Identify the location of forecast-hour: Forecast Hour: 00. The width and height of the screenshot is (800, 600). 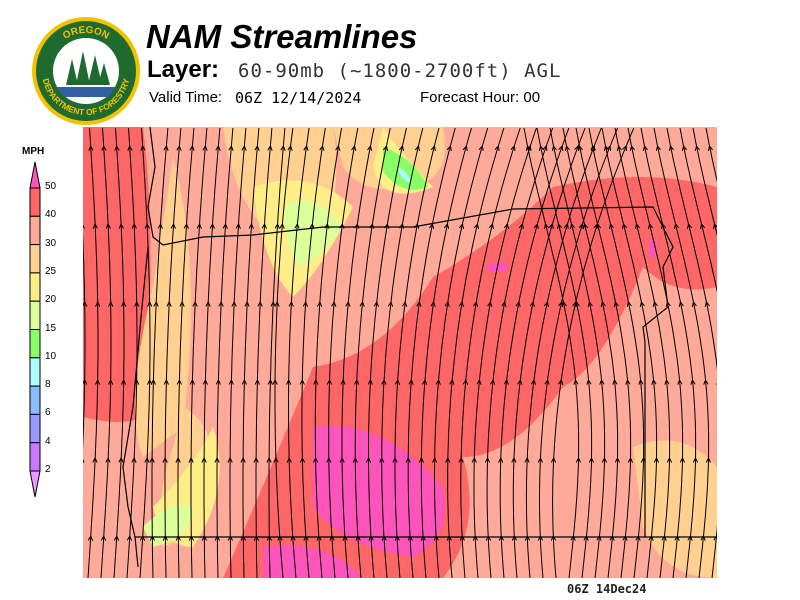
(480, 97).